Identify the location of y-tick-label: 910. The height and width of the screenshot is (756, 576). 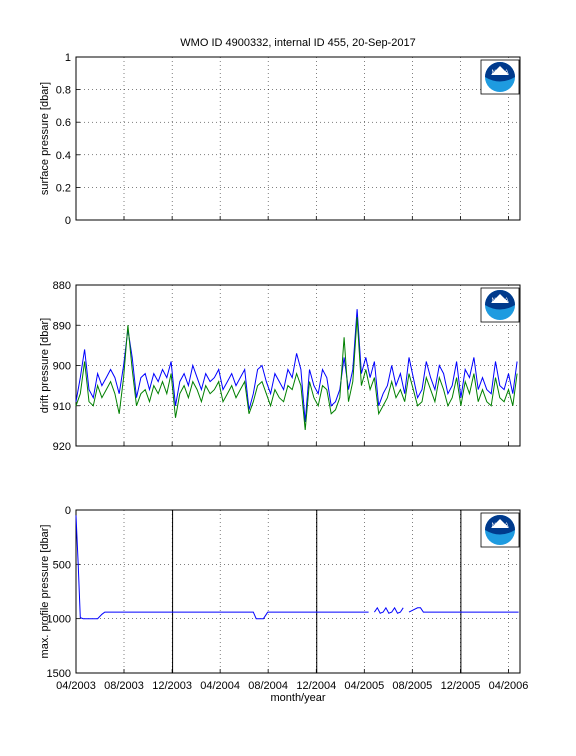
(62, 407).